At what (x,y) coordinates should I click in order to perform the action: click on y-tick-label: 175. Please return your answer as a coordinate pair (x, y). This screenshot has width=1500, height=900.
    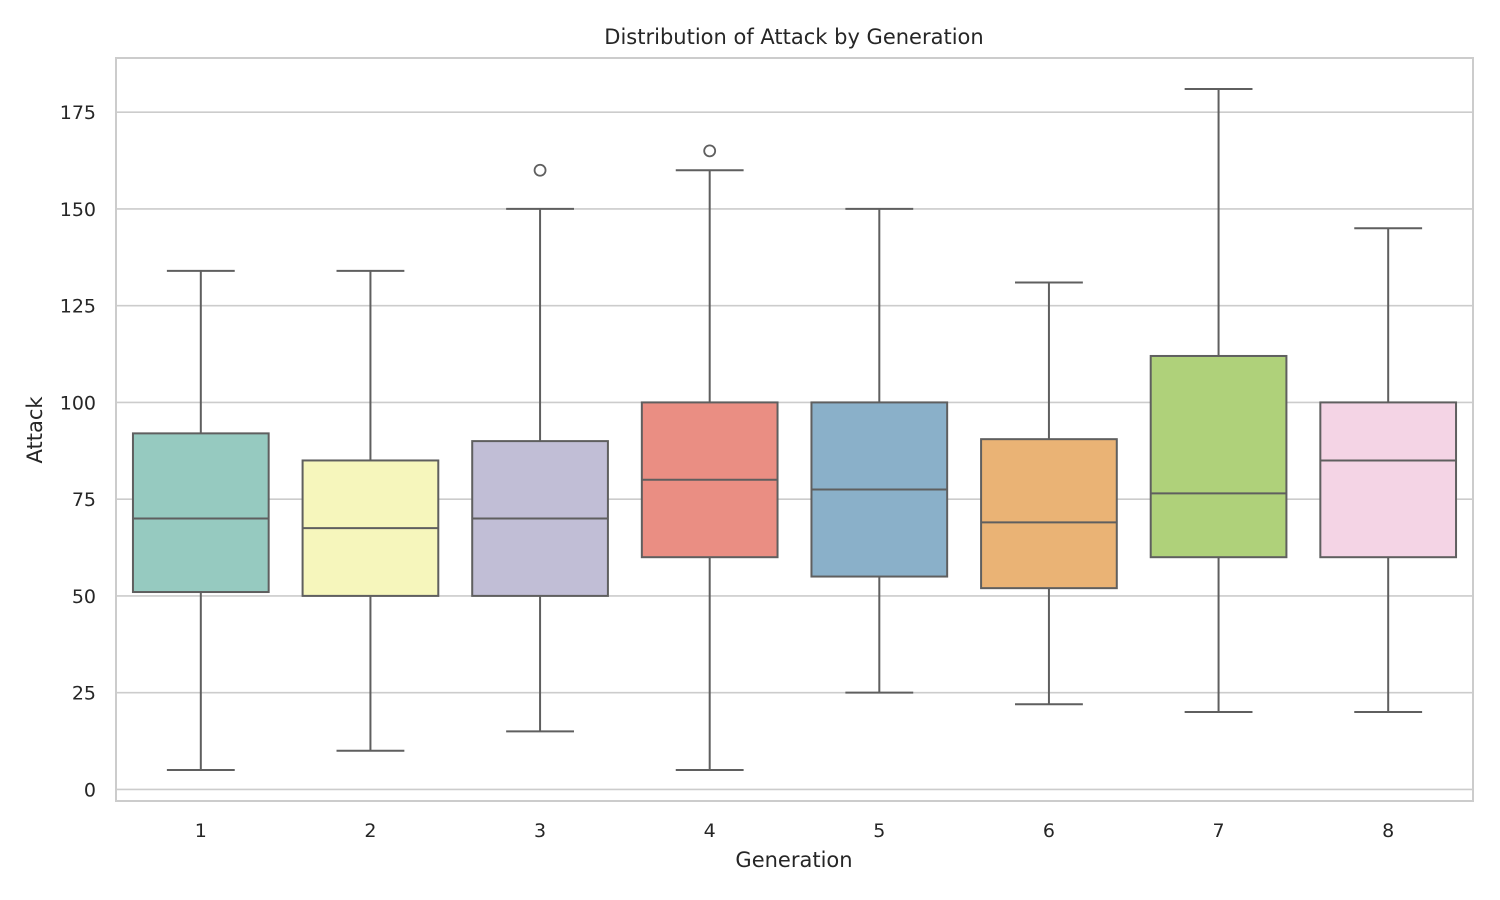
    Looking at the image, I should click on (78, 113).